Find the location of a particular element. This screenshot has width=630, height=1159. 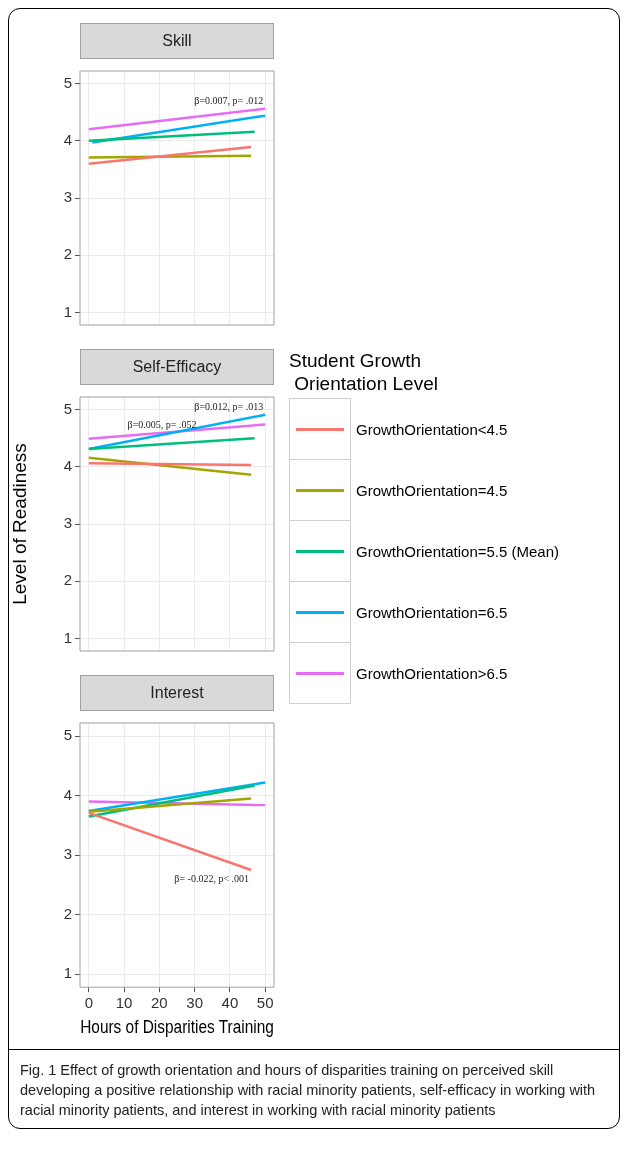

legend-label: GrowthOrientation=6.5 is located at coordinates (432, 612).